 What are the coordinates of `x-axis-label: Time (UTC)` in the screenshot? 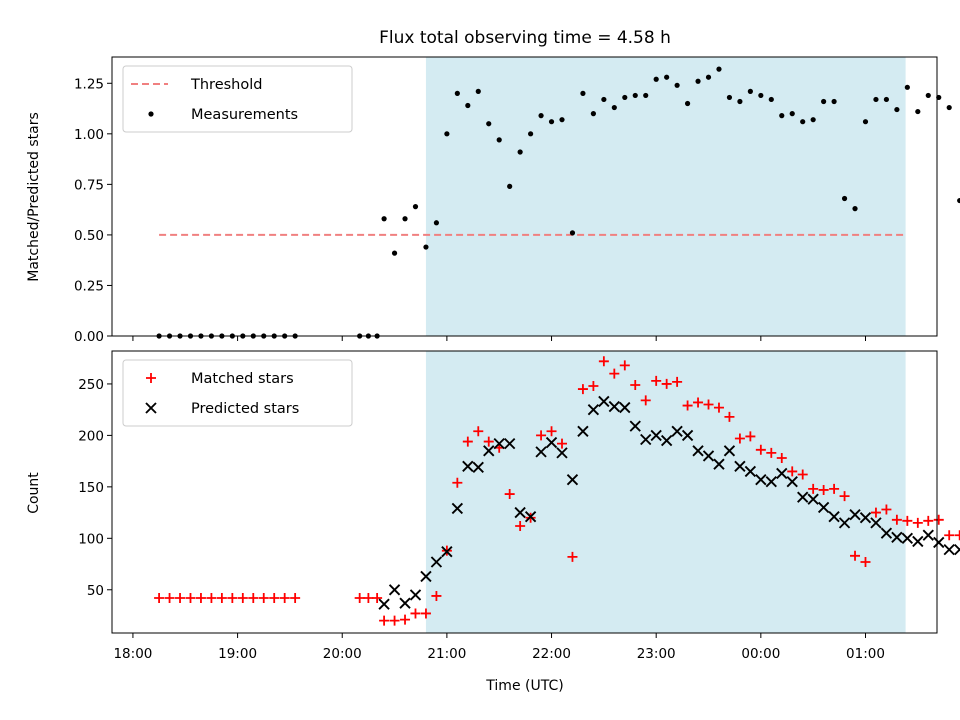 It's located at (524, 686).